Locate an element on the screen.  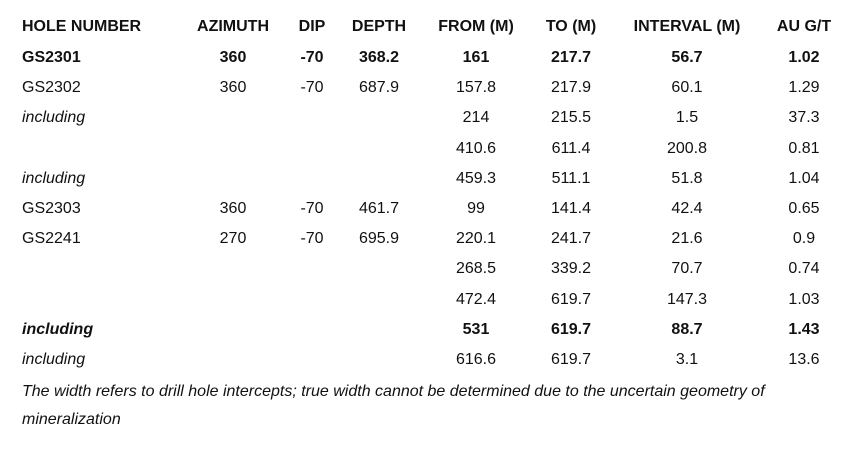
column-header: HOLE NUMBER is located at coordinates (82, 26).